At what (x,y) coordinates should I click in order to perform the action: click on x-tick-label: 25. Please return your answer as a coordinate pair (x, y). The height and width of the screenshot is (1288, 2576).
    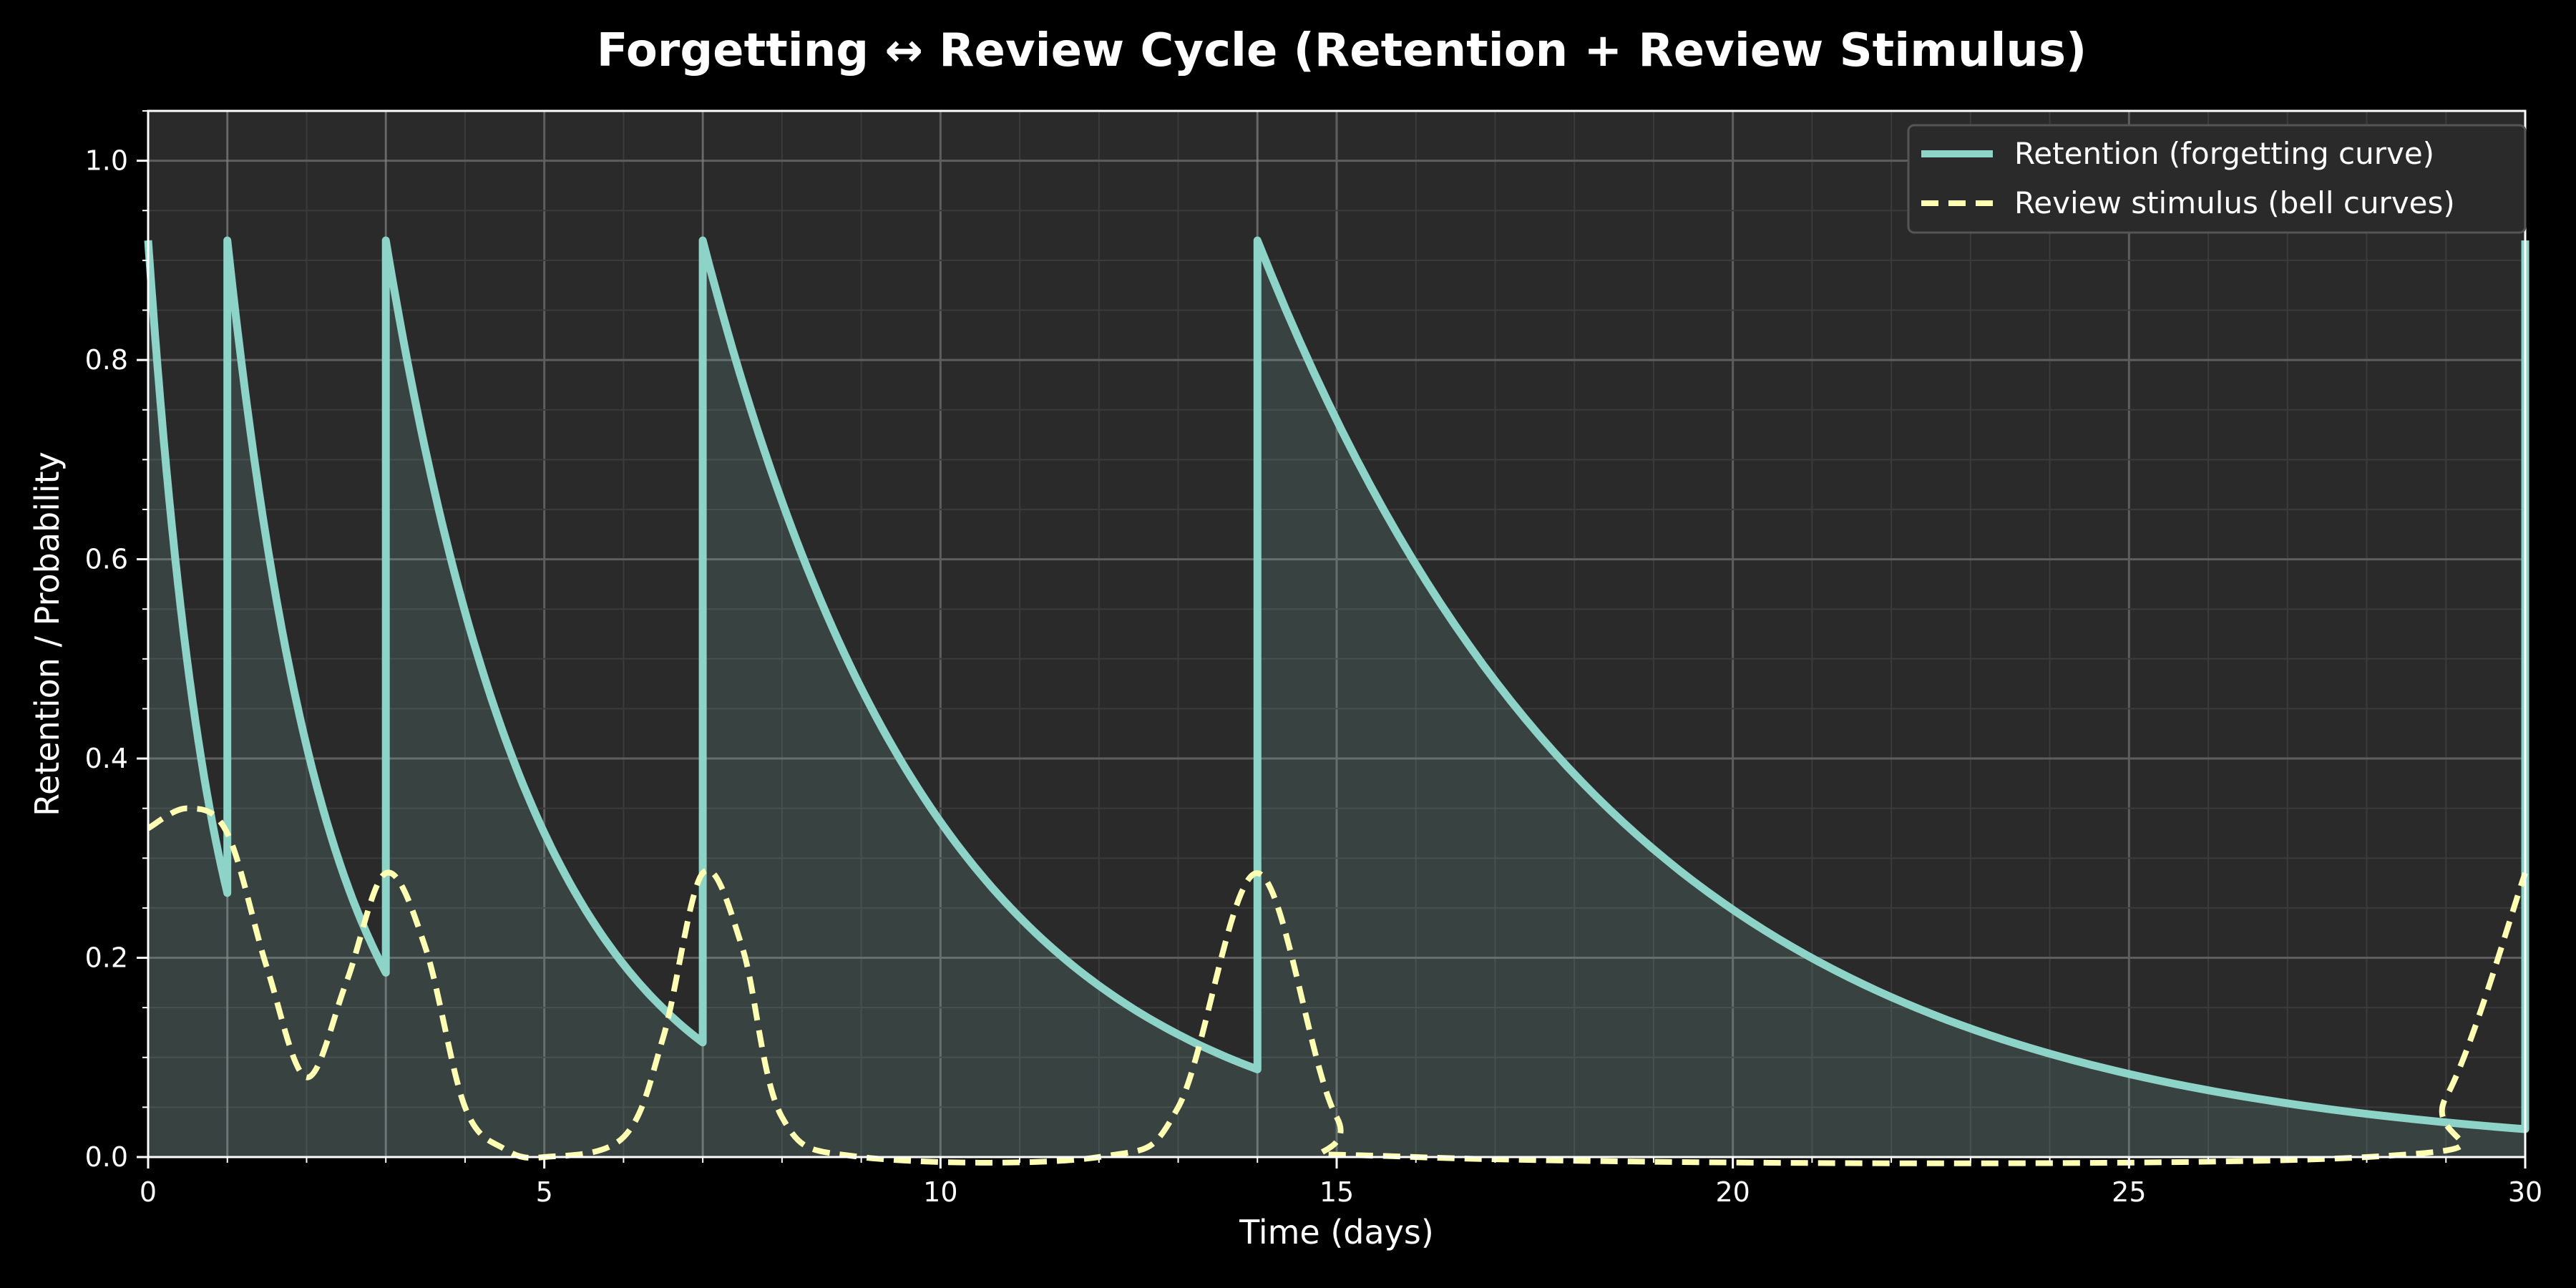
    Looking at the image, I should click on (2129, 1192).